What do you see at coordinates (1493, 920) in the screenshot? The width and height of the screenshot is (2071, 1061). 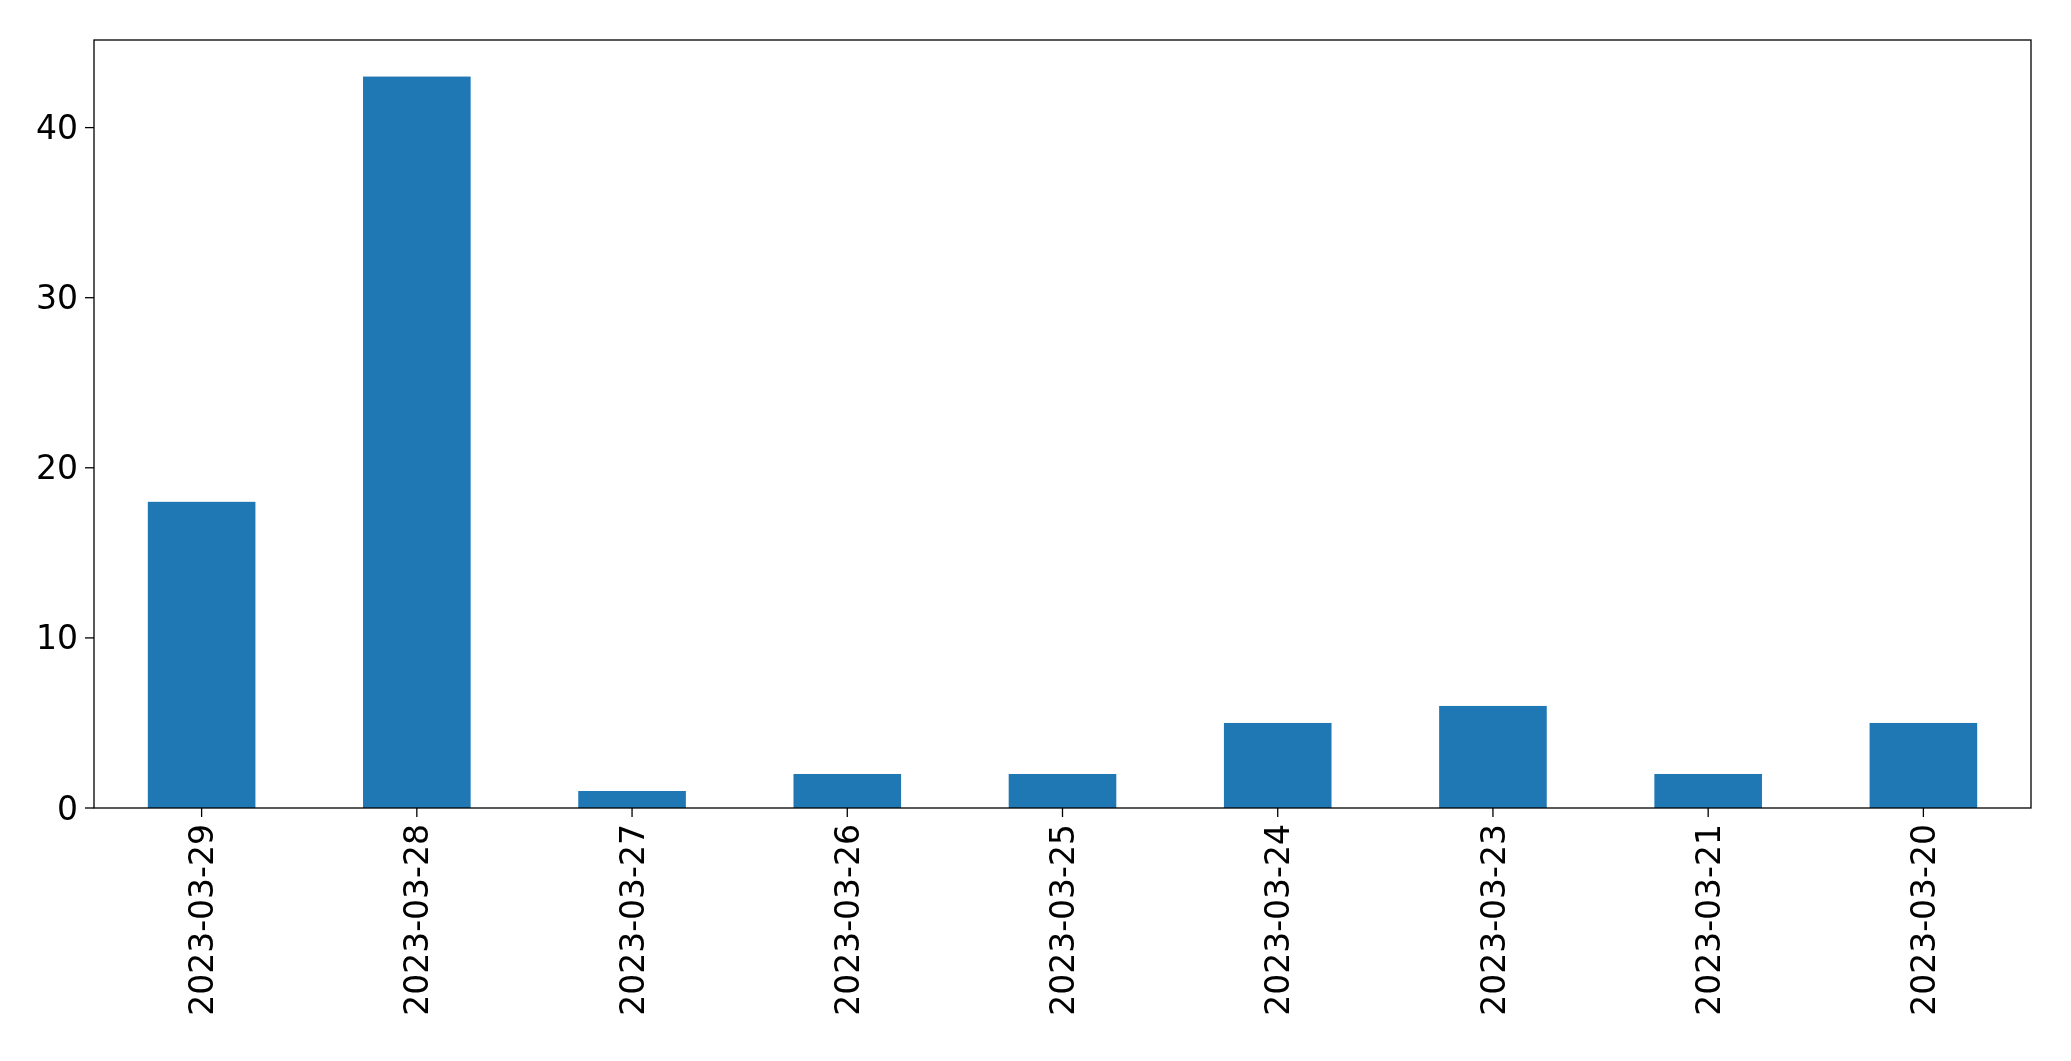 I see `x-tick-label: 2023-03-23` at bounding box center [1493, 920].